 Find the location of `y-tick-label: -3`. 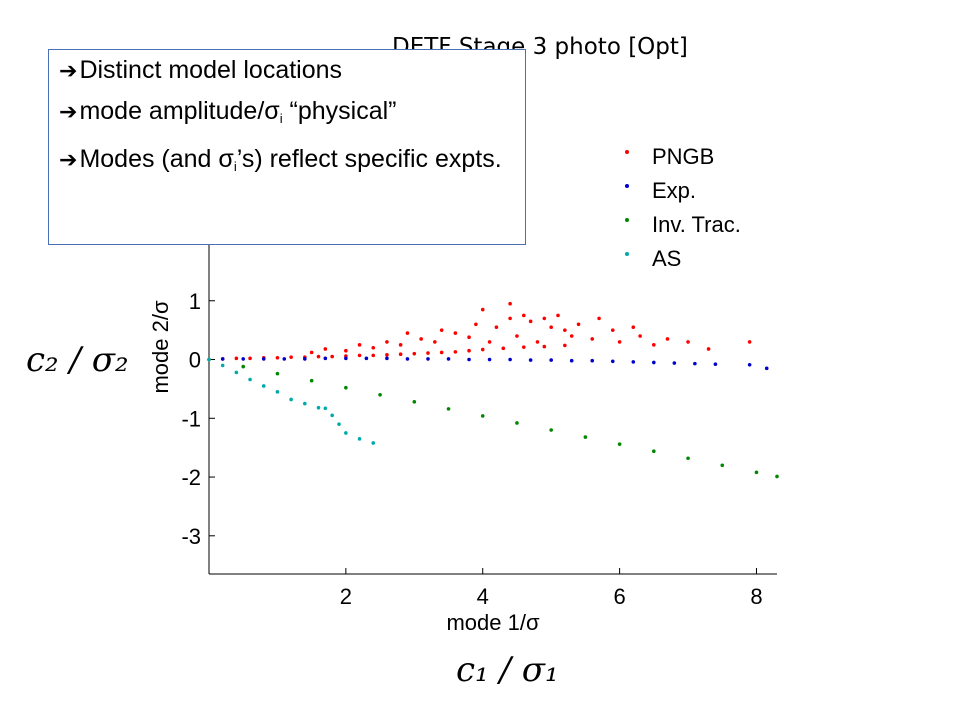

y-tick-label: -3 is located at coordinates (191, 536).